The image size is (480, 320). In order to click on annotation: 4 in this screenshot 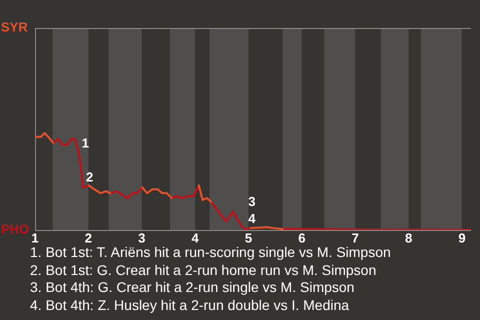, I will do `click(252, 218)`.